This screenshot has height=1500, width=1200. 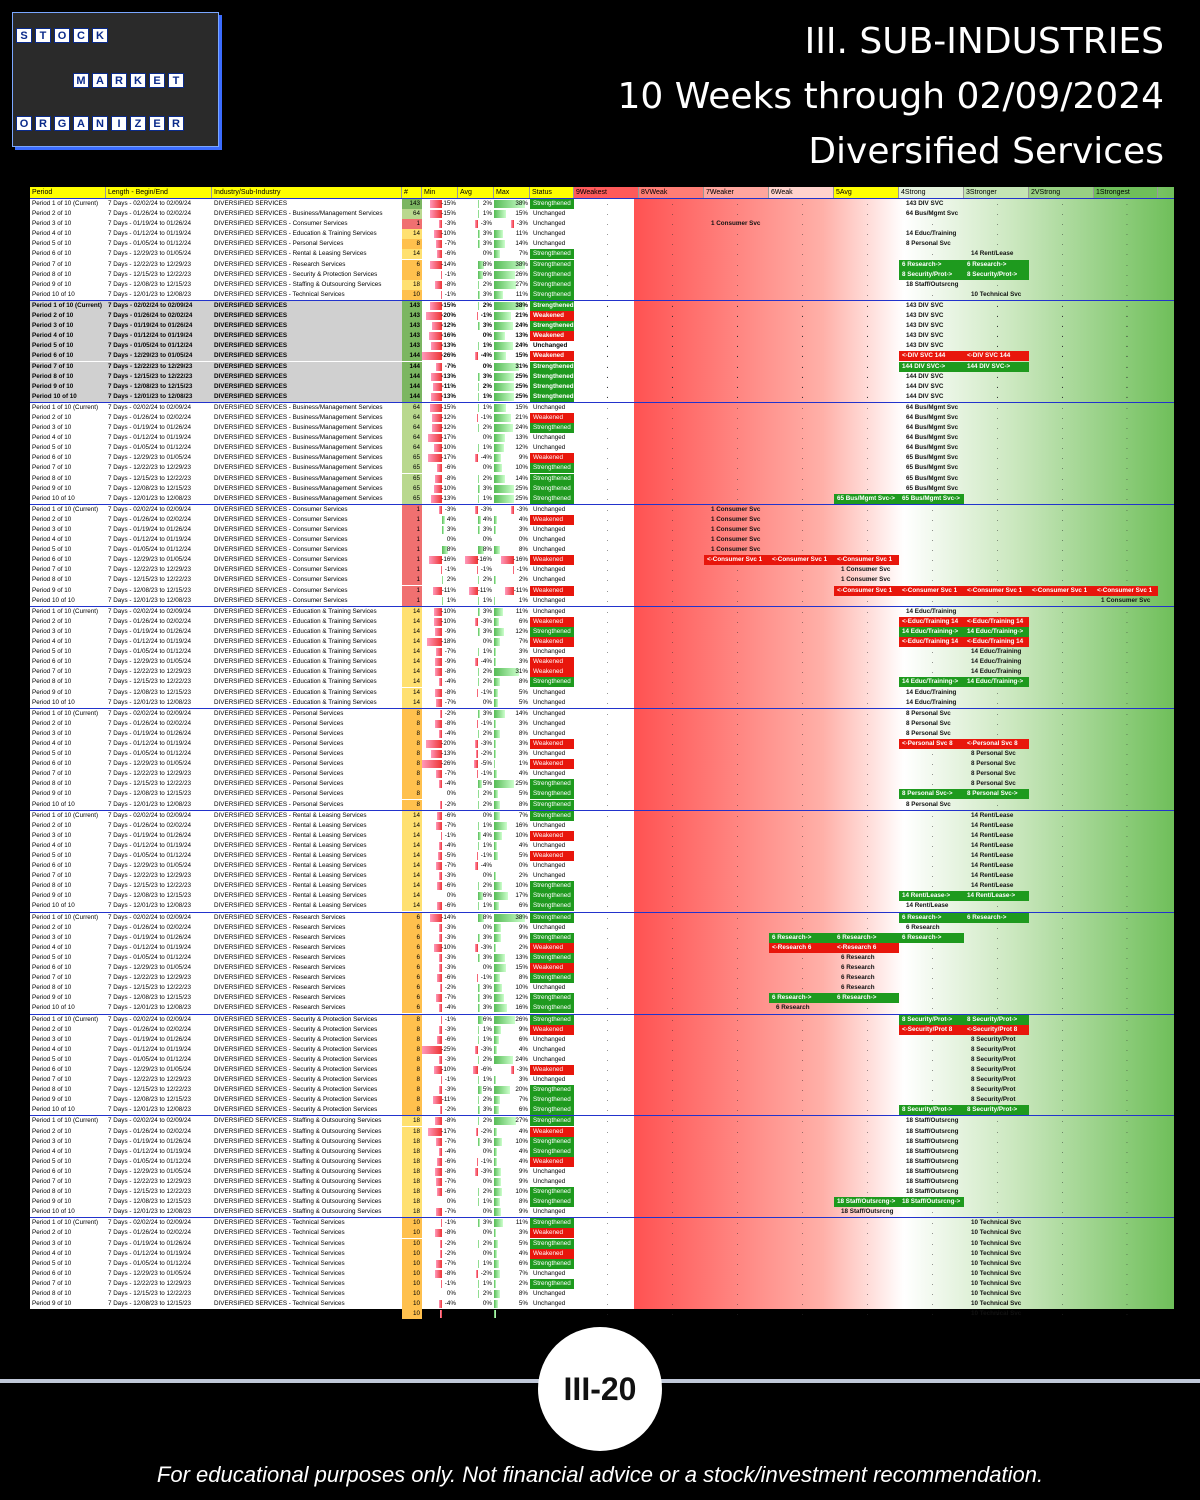 I want to click on column-header: Length - Begin/End, so click(x=159, y=192).